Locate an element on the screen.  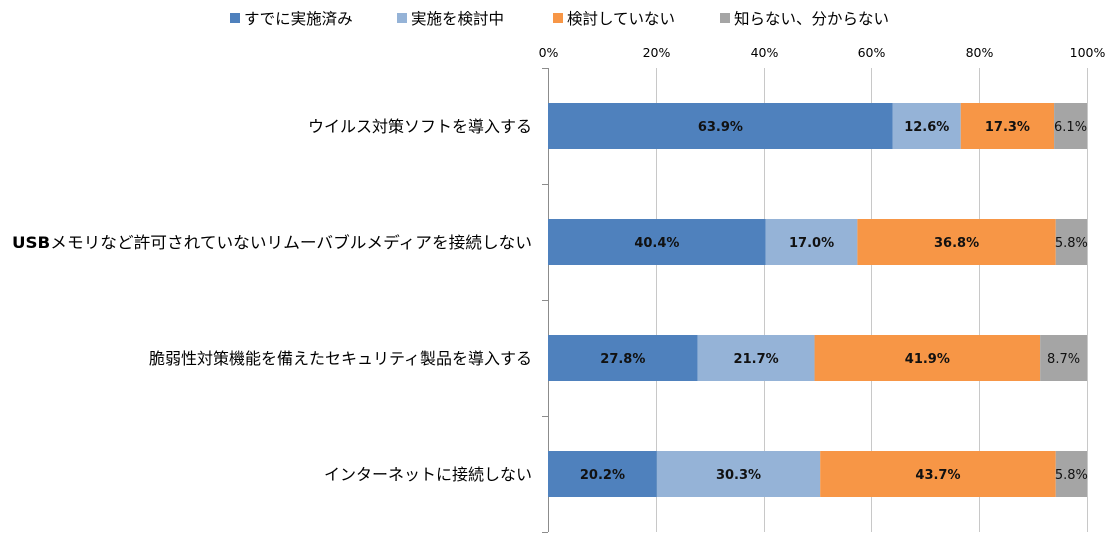
data-label: 40.4% is located at coordinates (656, 243).